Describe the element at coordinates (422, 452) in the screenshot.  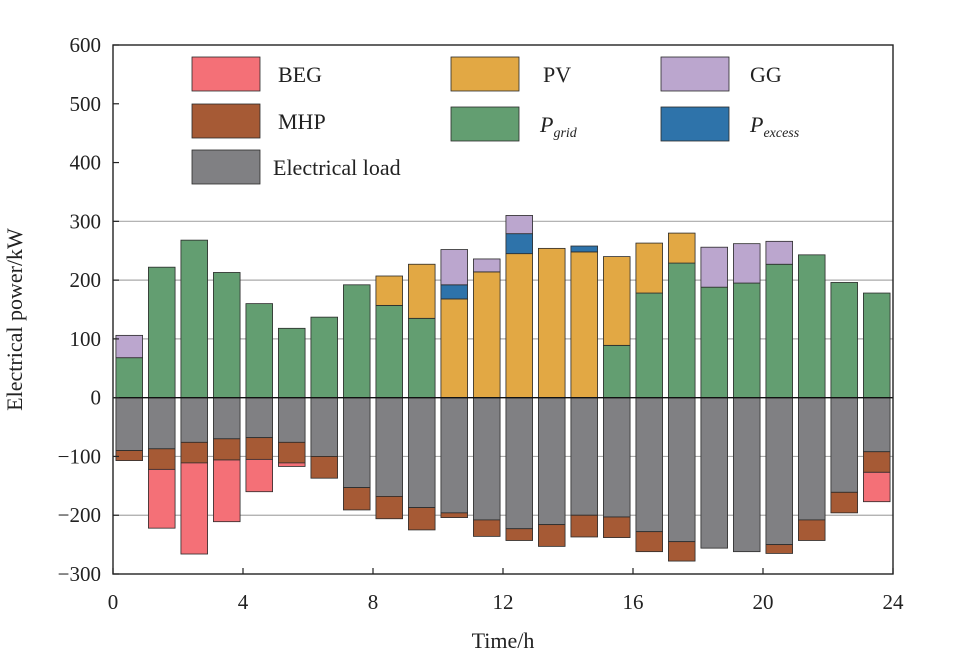
I see `bar-load-t10` at that location.